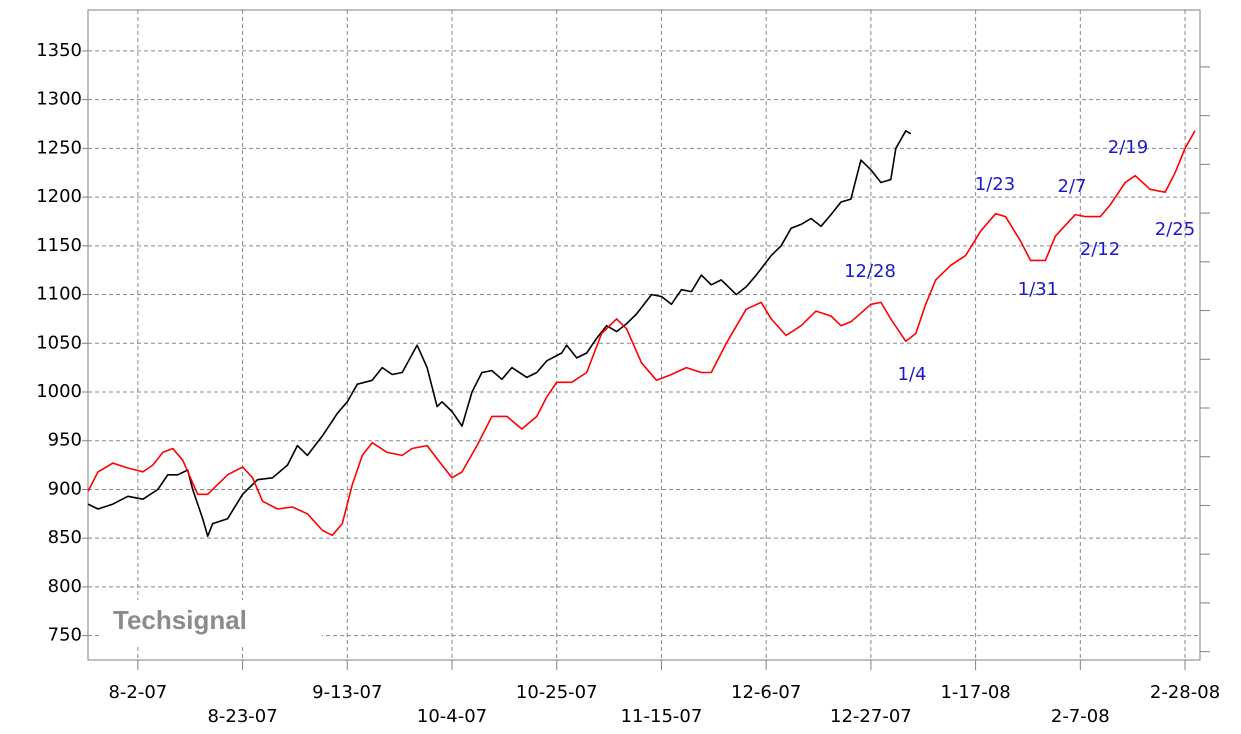 The image size is (1241, 734). I want to click on y-tick-label: 850, so click(65, 537).